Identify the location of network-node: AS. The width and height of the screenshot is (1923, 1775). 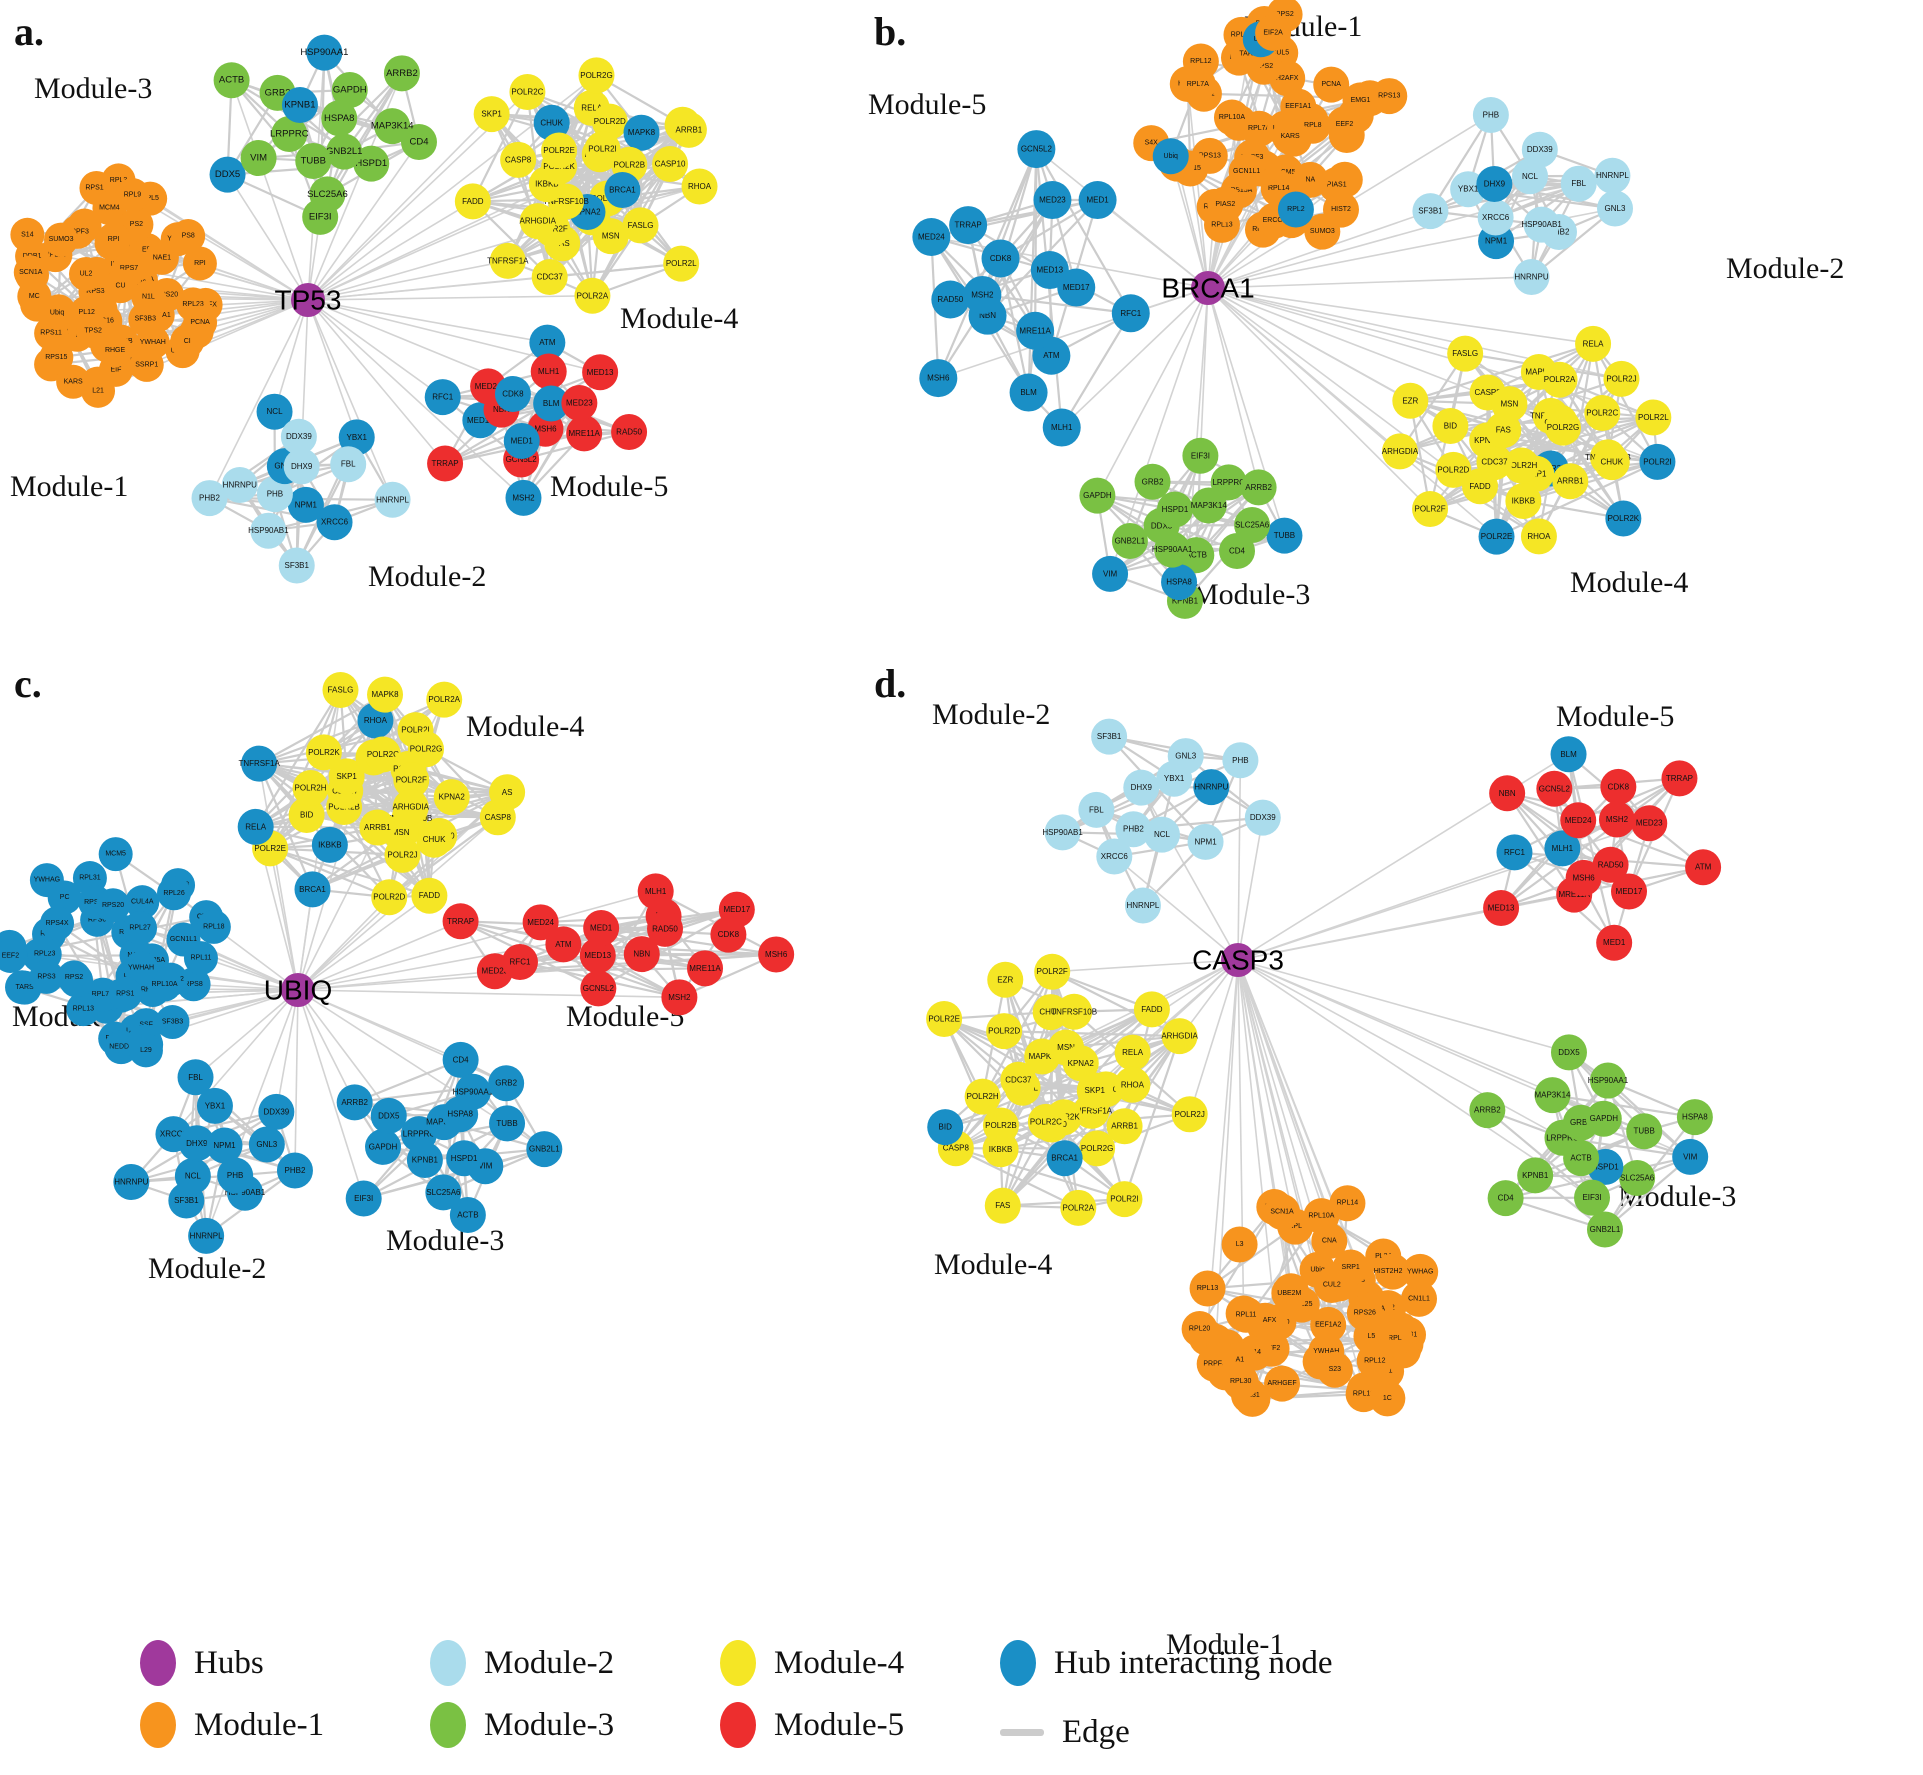
(507, 792).